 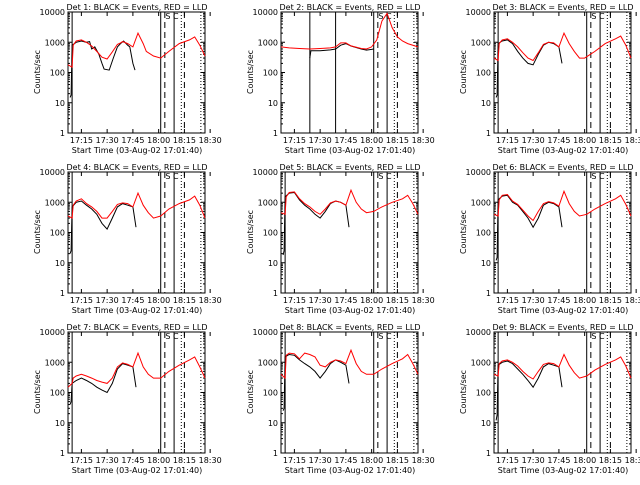 What do you see at coordinates (563, 327) in the screenshot?
I see `chart-title: Det 9: BLACK = Events, RED = LLD` at bounding box center [563, 327].